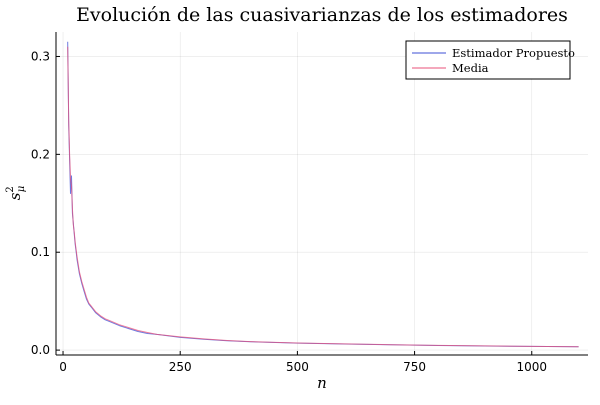  Describe the element at coordinates (40, 252) in the screenshot. I see `y-tick-label: 0.1` at that location.